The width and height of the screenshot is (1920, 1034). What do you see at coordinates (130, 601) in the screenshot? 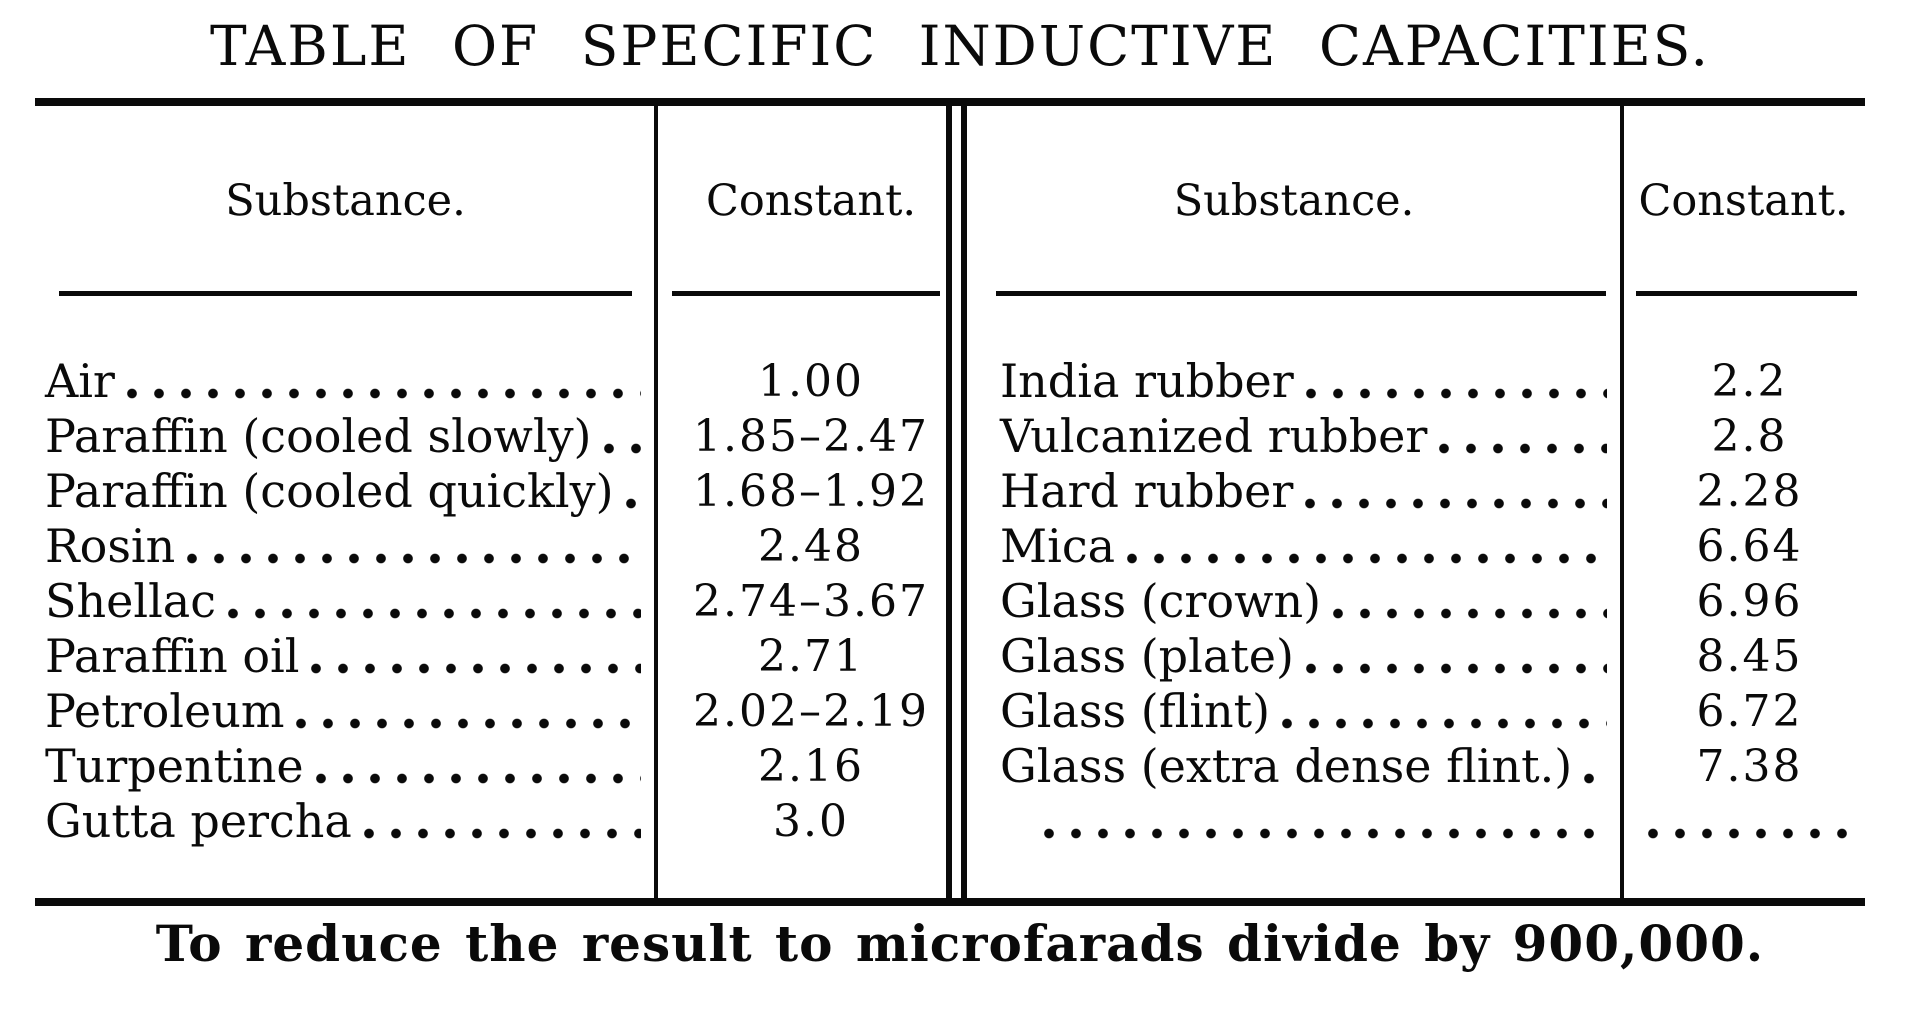
I see `substance-name: Shellac` at bounding box center [130, 601].